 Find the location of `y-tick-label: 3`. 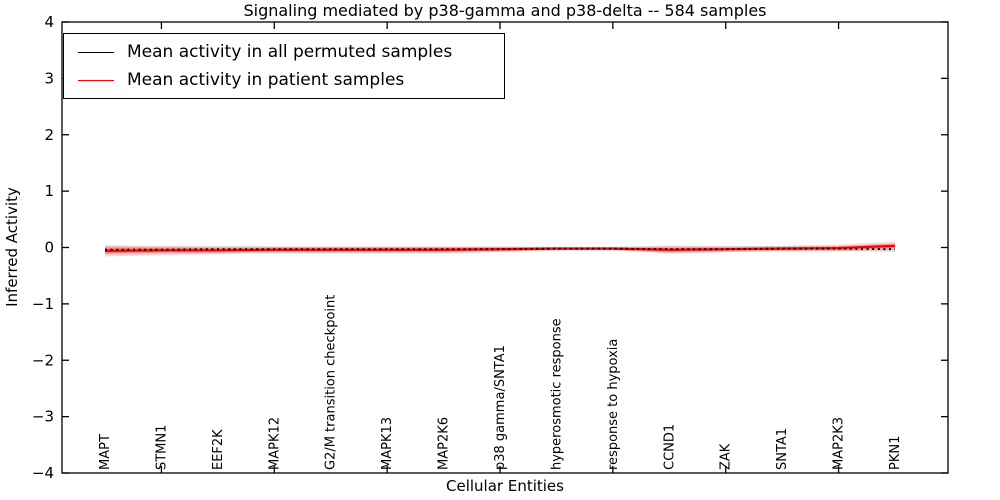

y-tick-label: 3 is located at coordinates (49, 78).